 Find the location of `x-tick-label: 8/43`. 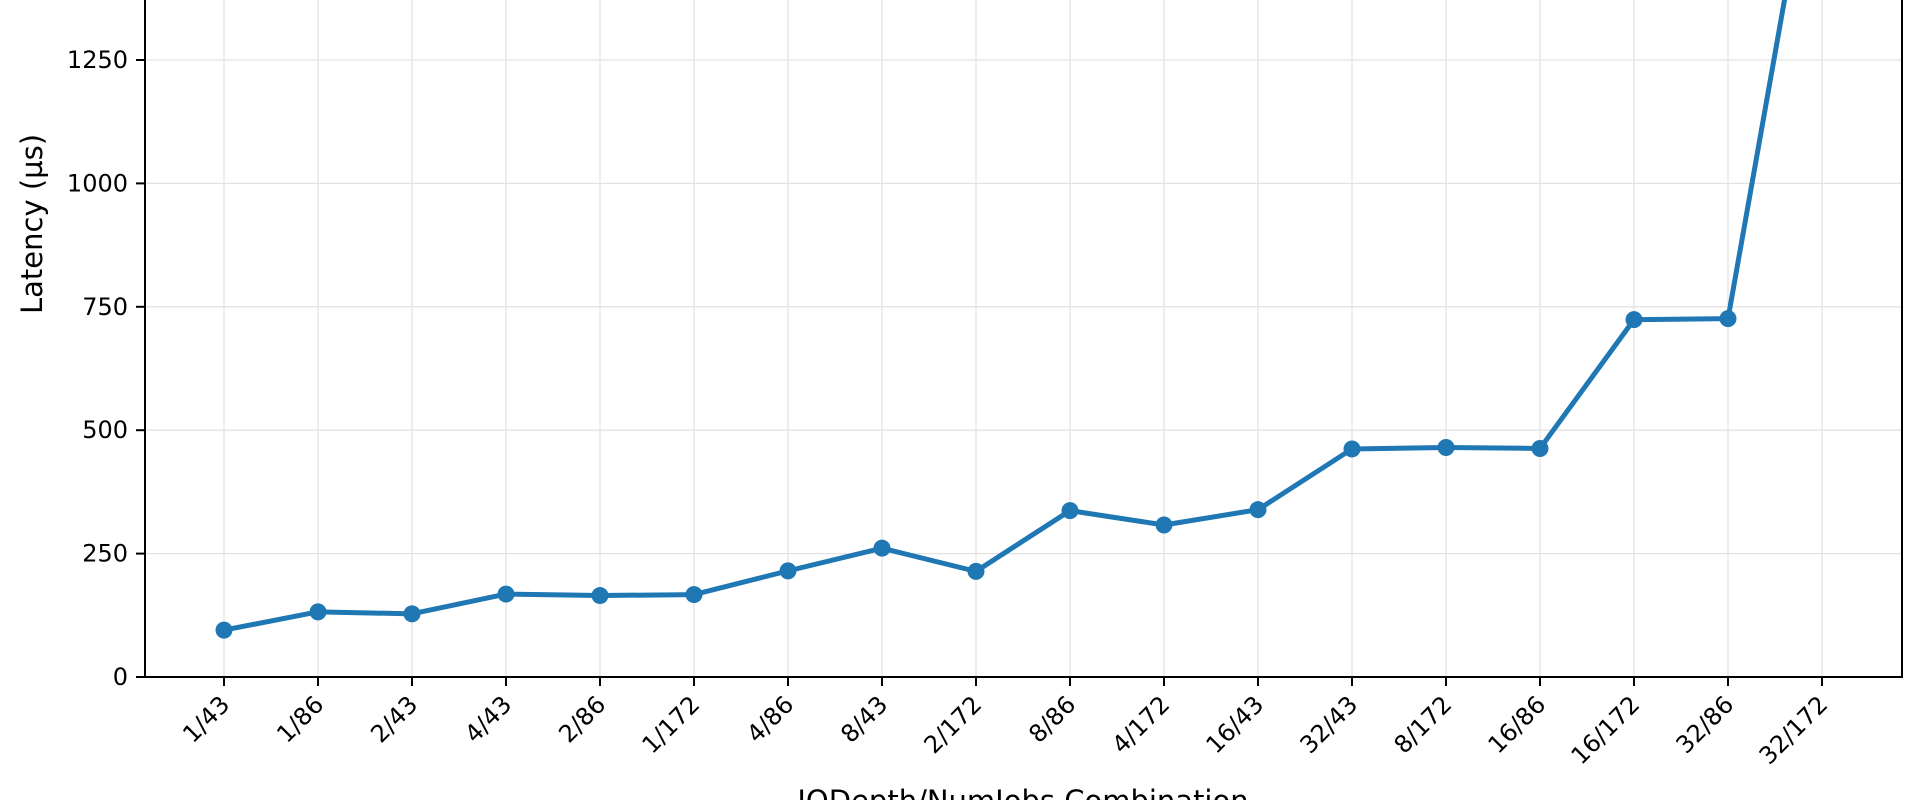

x-tick-label: 8/43 is located at coordinates (864, 719).